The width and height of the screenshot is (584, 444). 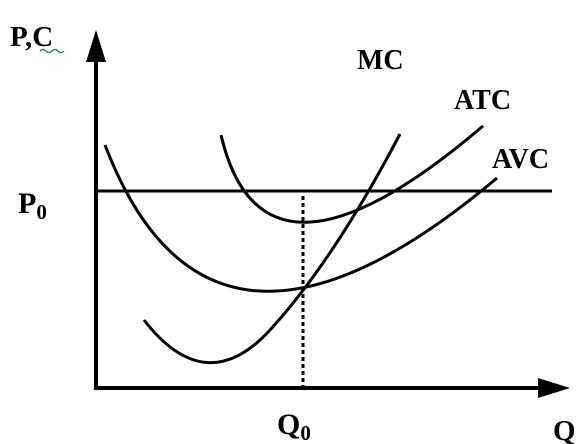 I want to click on avc-label: AVC, so click(x=520, y=159).